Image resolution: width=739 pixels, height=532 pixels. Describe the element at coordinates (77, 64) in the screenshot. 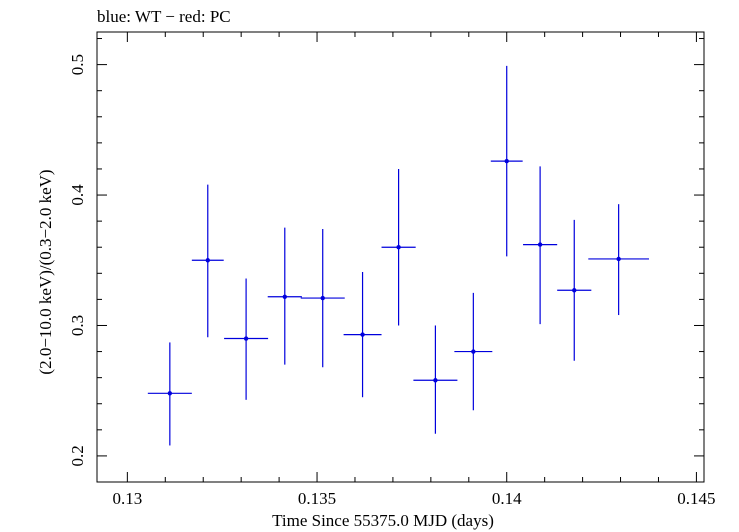

I see `y-tick-label: 0.5` at that location.